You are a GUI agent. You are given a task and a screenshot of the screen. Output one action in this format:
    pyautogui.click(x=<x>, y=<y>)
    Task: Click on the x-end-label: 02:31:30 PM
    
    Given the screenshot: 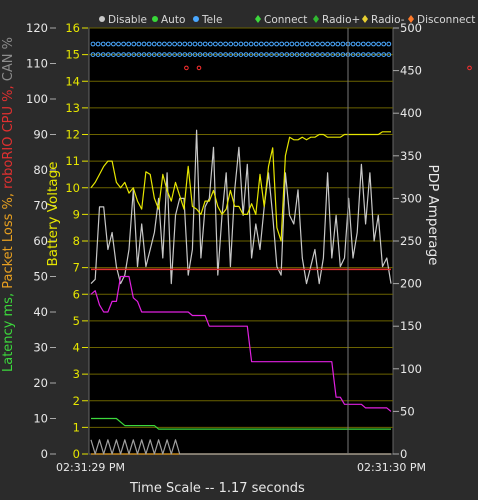 What is the action you would take?
    pyautogui.click(x=391, y=467)
    